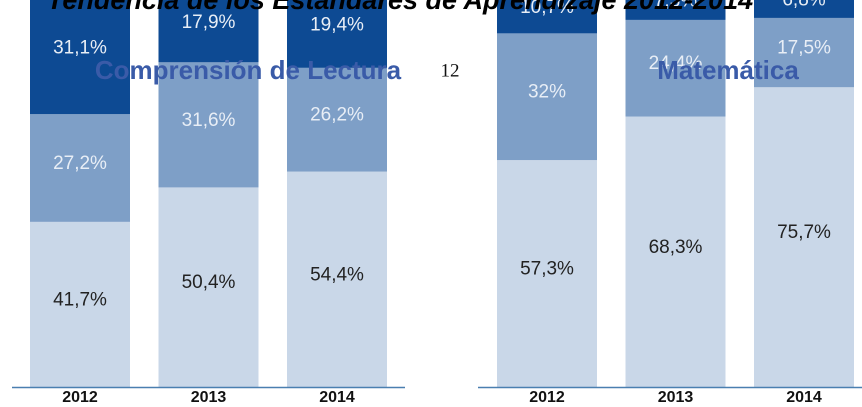 This screenshot has height=407, width=862. Describe the element at coordinates (547, 9) in the screenshot. I see `value-label: 10,7%` at that location.